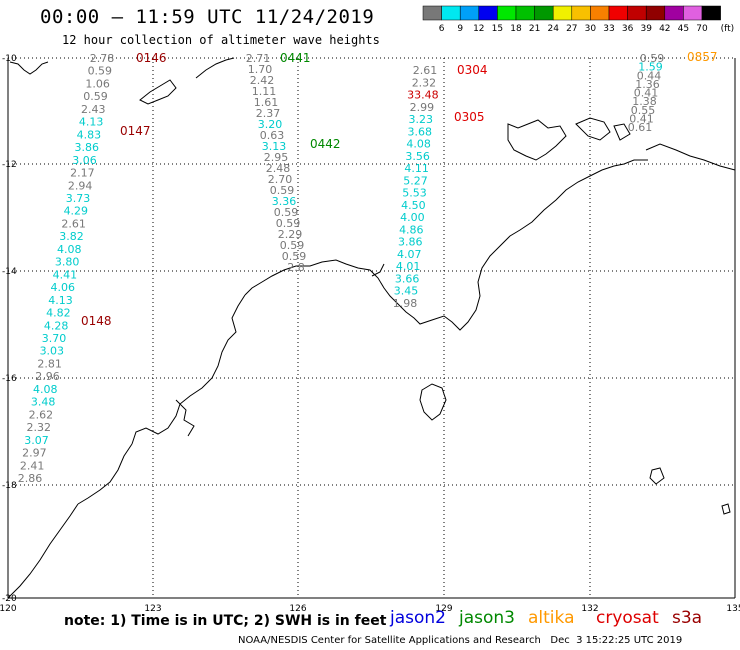 The height and width of the screenshot is (650, 740). I want to click on legend-label: 24, so click(553, 29).